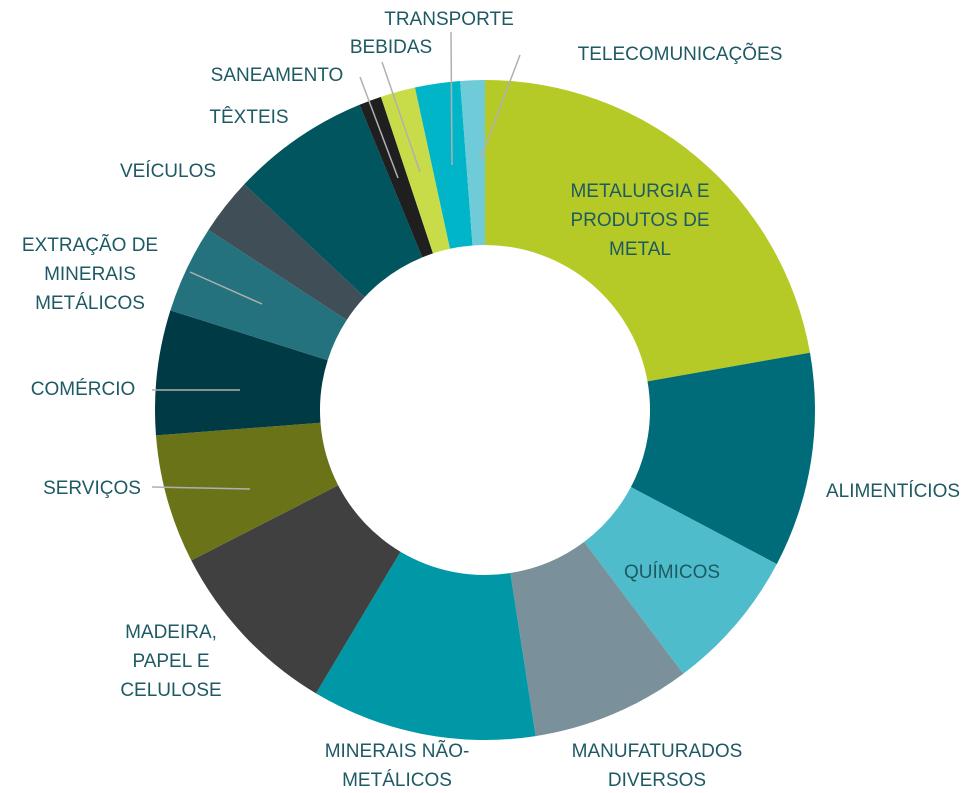 This screenshot has height=793, width=975. What do you see at coordinates (168, 171) in the screenshot?
I see `slice-label: VEÍCULOS` at bounding box center [168, 171].